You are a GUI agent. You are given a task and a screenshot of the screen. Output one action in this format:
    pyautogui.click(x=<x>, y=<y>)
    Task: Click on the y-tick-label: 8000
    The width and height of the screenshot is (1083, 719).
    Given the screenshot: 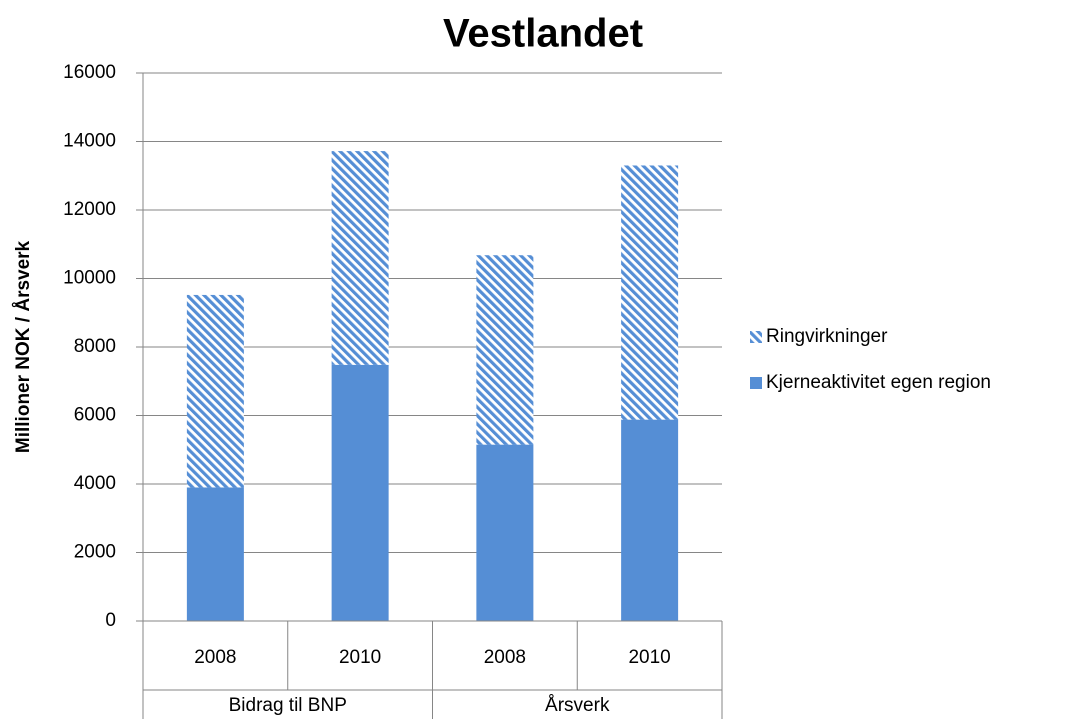 What is the action you would take?
    pyautogui.click(x=95, y=346)
    